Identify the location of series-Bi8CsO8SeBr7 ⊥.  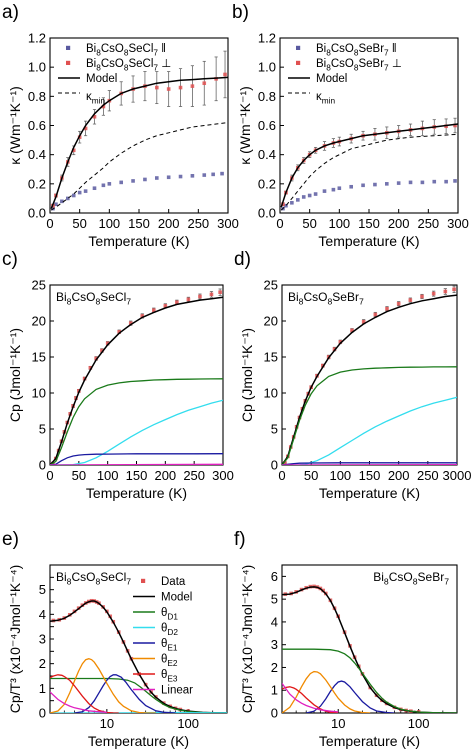
(369, 162).